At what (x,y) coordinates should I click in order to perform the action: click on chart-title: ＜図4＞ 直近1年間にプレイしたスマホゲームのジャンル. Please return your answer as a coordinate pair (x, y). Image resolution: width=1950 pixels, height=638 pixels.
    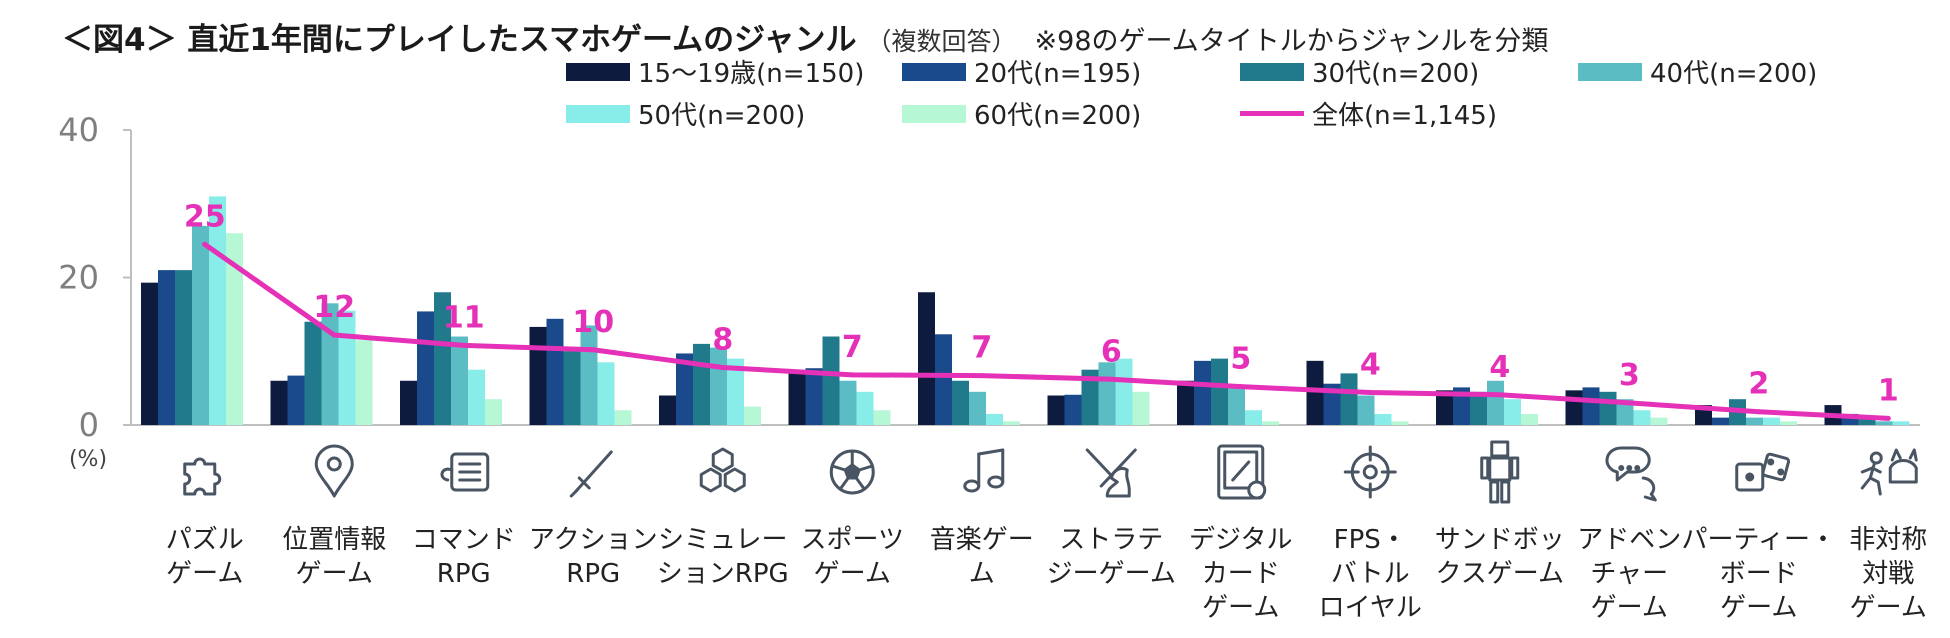
    Looking at the image, I should click on (459, 40).